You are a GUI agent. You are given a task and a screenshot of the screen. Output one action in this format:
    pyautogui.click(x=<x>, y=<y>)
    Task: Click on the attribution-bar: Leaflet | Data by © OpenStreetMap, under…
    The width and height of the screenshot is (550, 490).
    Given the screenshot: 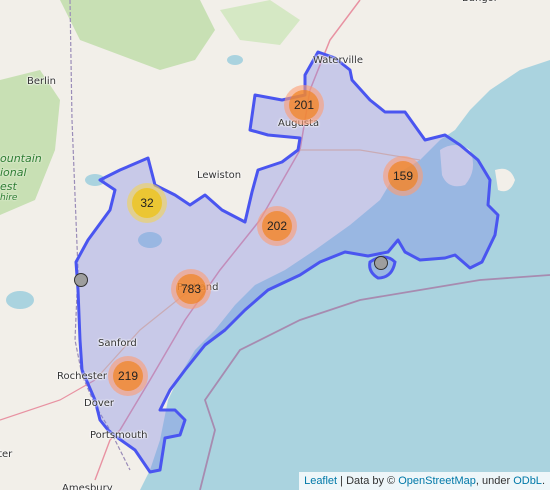 What is the action you would take?
    pyautogui.click(x=424, y=481)
    